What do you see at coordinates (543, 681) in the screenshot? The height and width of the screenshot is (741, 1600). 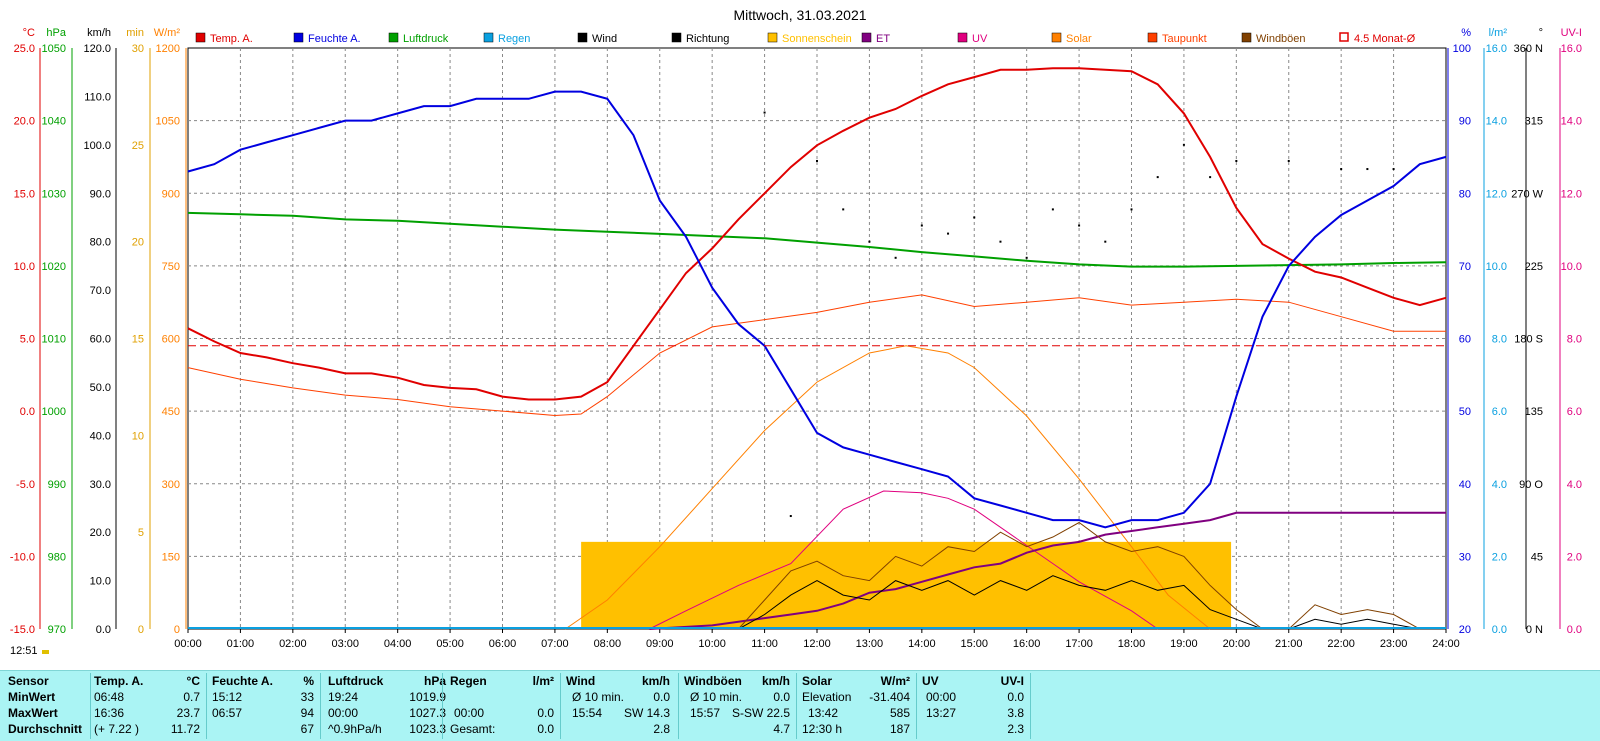 I see `header-rain-unit: l/m²` at bounding box center [543, 681].